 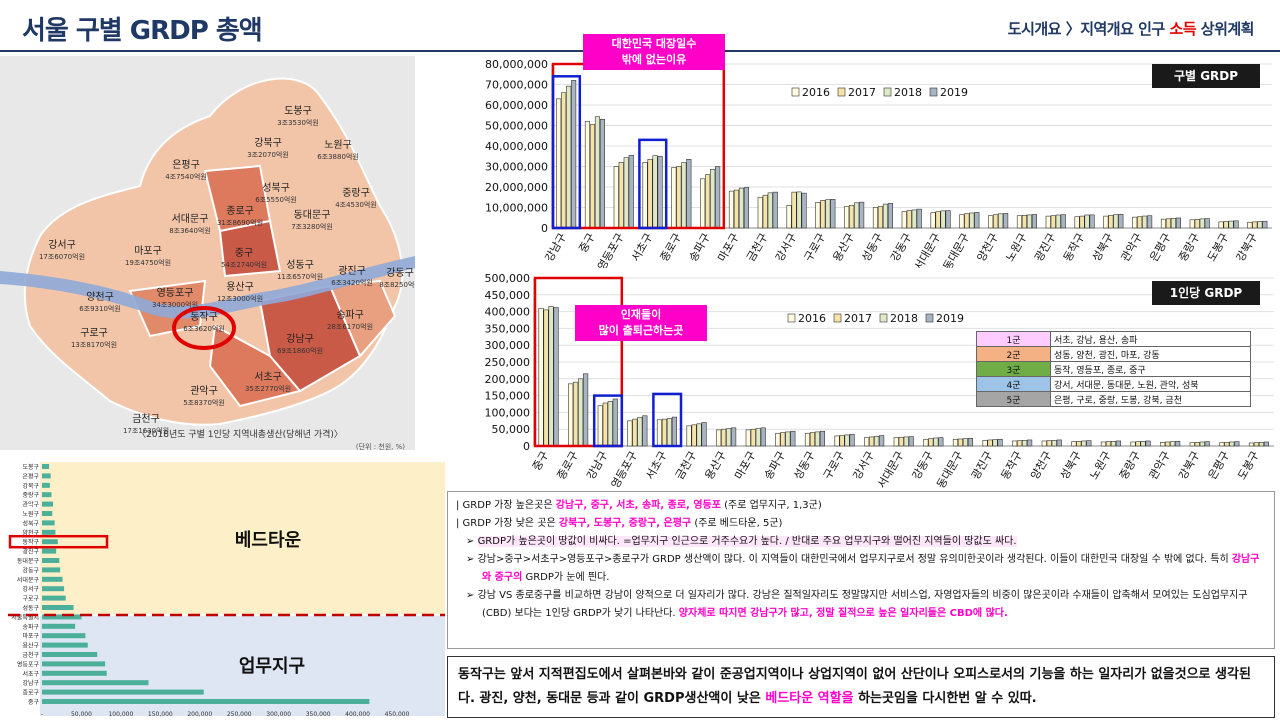 What do you see at coordinates (30, 542) in the screenshot?
I see `hbar-label: 동작구` at bounding box center [30, 542].